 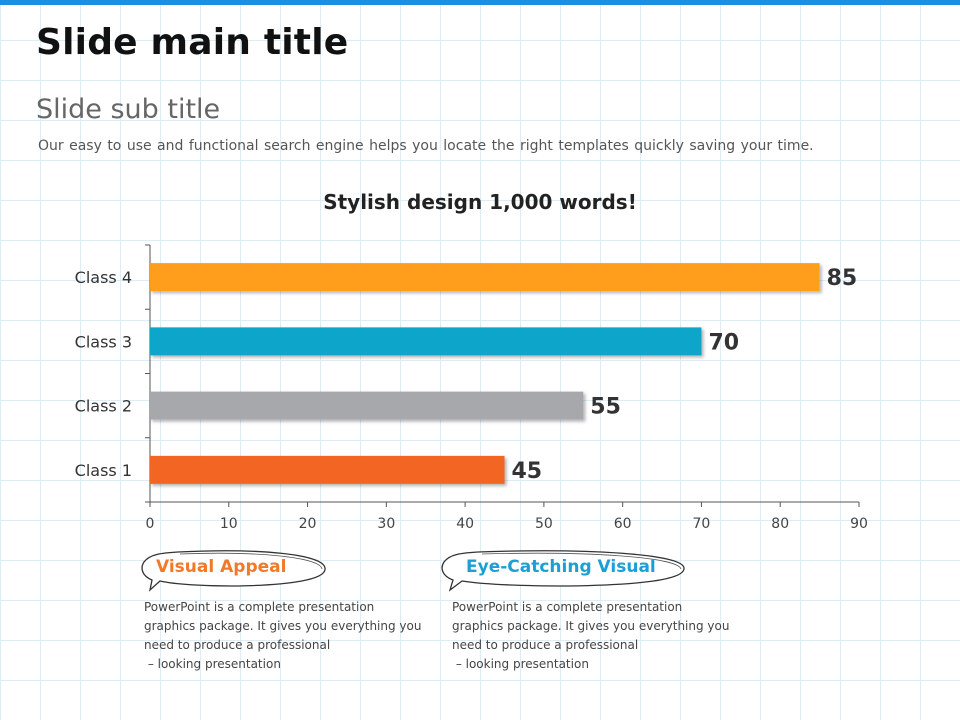 What do you see at coordinates (103, 277) in the screenshot?
I see `category-label: Class 4` at bounding box center [103, 277].